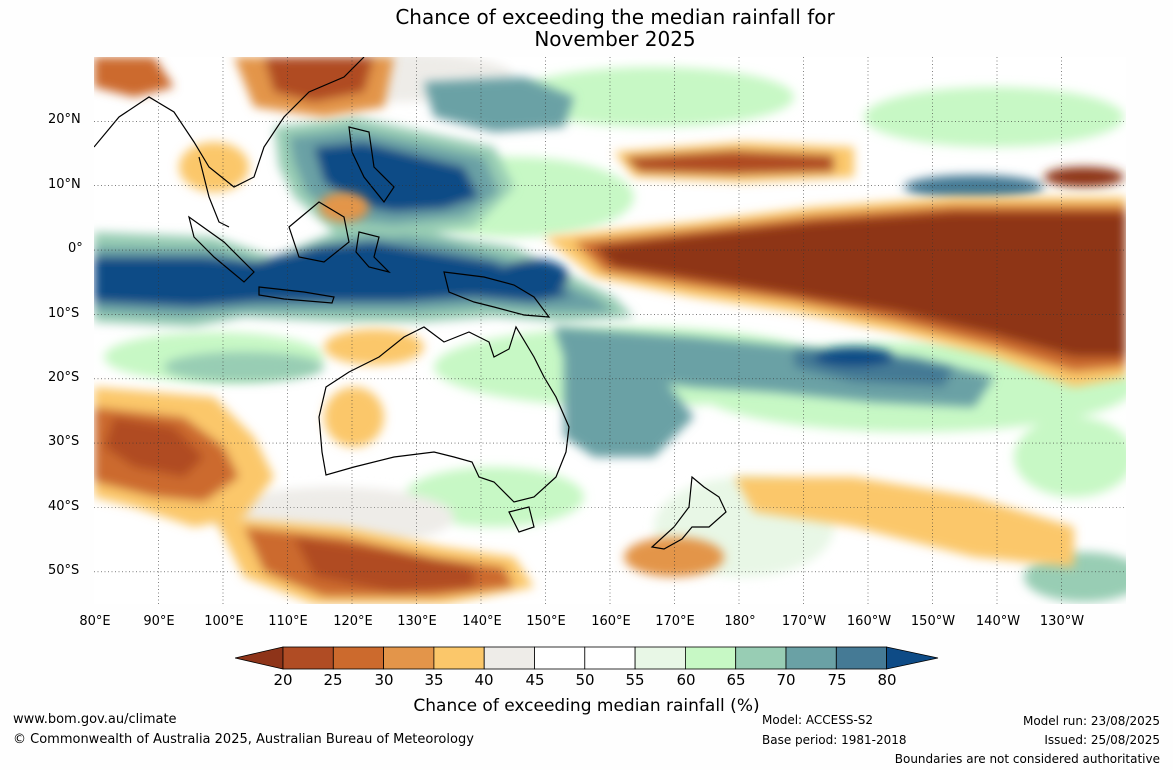 The image size is (1173, 770). What do you see at coordinates (1062, 621) in the screenshot?
I see `lon-label-130w: 130°W` at bounding box center [1062, 621].